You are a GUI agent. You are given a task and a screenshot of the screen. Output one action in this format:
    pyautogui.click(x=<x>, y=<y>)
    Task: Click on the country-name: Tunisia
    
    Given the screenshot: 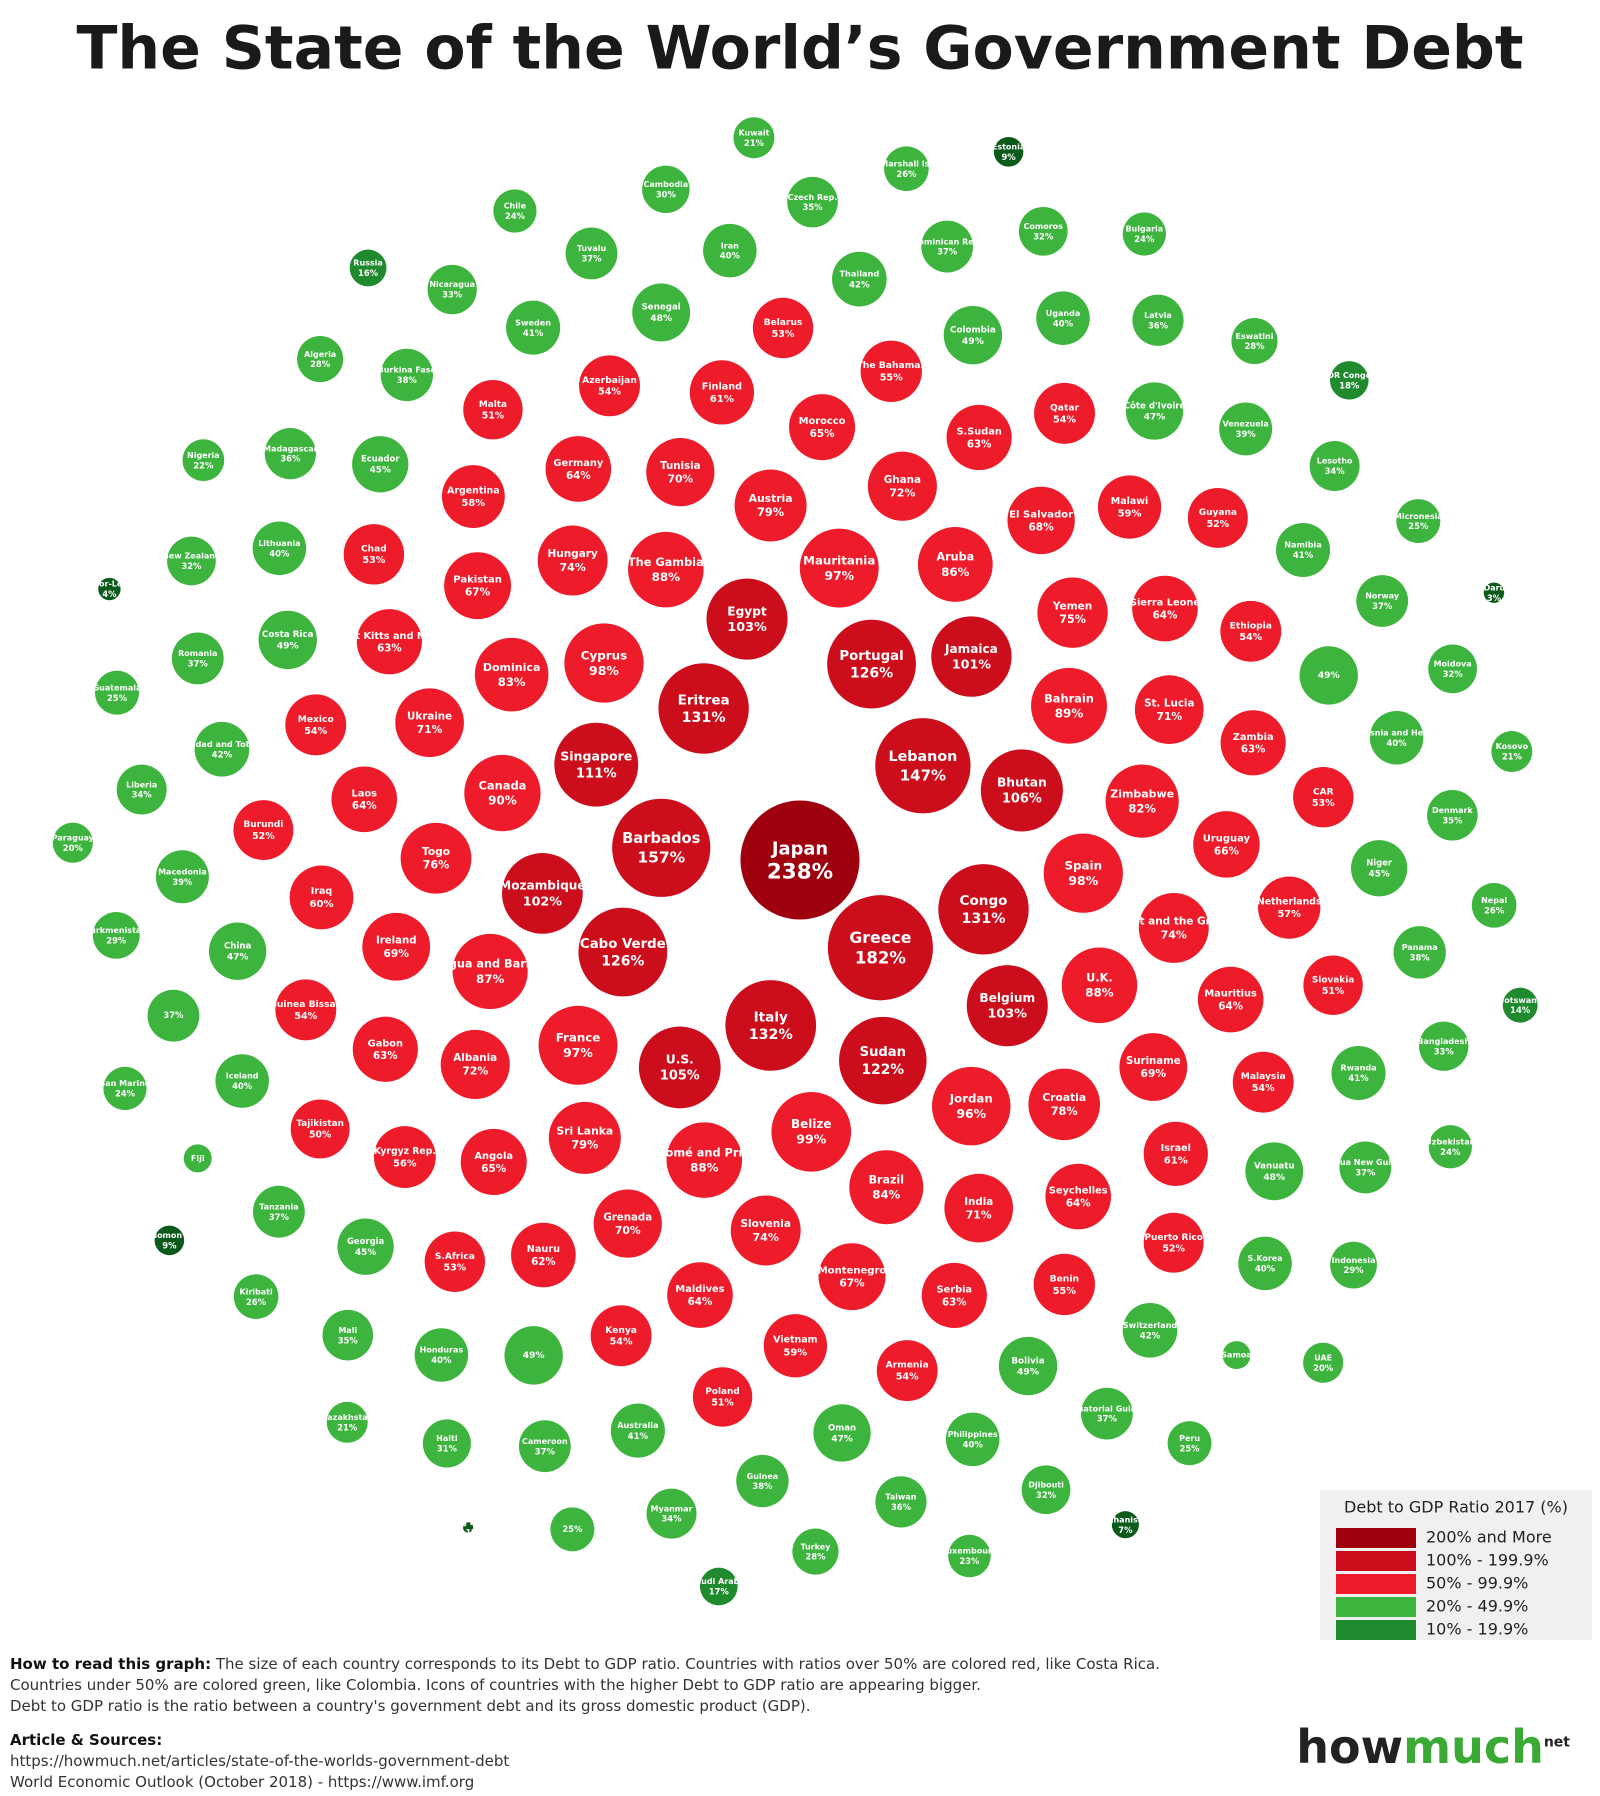 What is the action you would take?
    pyautogui.click(x=680, y=466)
    